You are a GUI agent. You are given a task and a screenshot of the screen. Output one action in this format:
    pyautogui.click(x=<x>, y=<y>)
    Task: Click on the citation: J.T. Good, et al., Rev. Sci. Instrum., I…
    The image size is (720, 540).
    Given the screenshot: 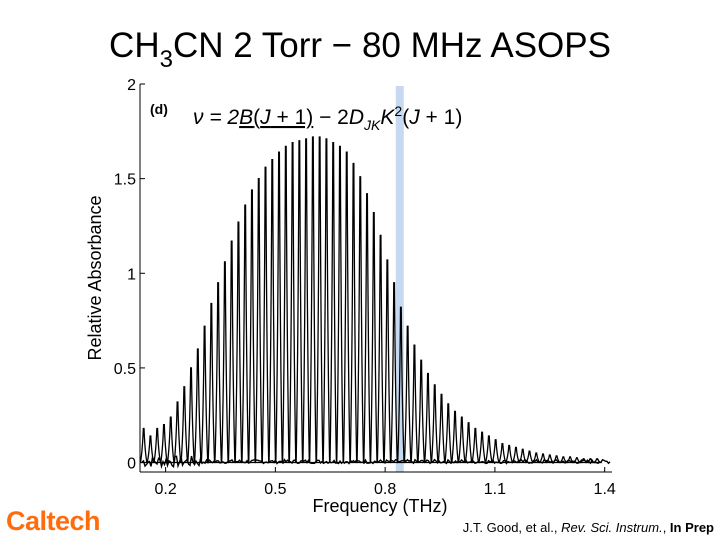 What is the action you would take?
    pyautogui.click(x=588, y=527)
    